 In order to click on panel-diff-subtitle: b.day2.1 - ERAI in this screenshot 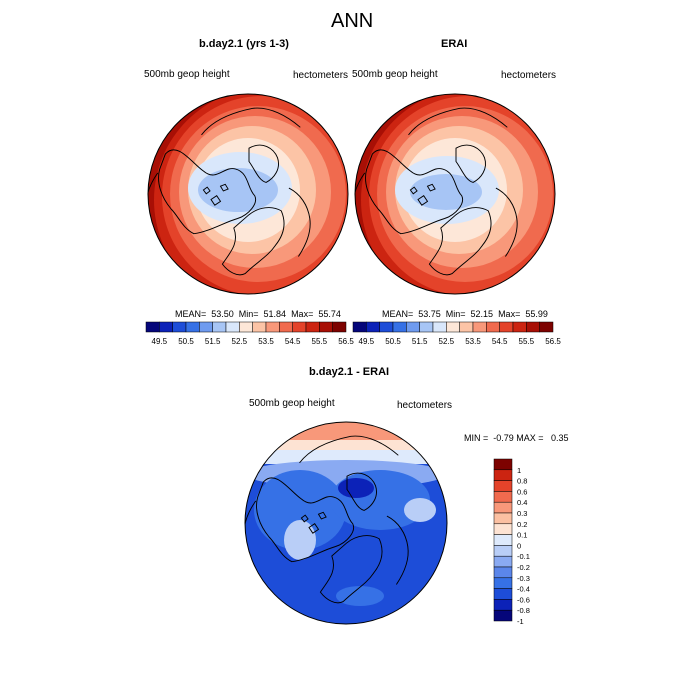, I will do `click(349, 372)`.